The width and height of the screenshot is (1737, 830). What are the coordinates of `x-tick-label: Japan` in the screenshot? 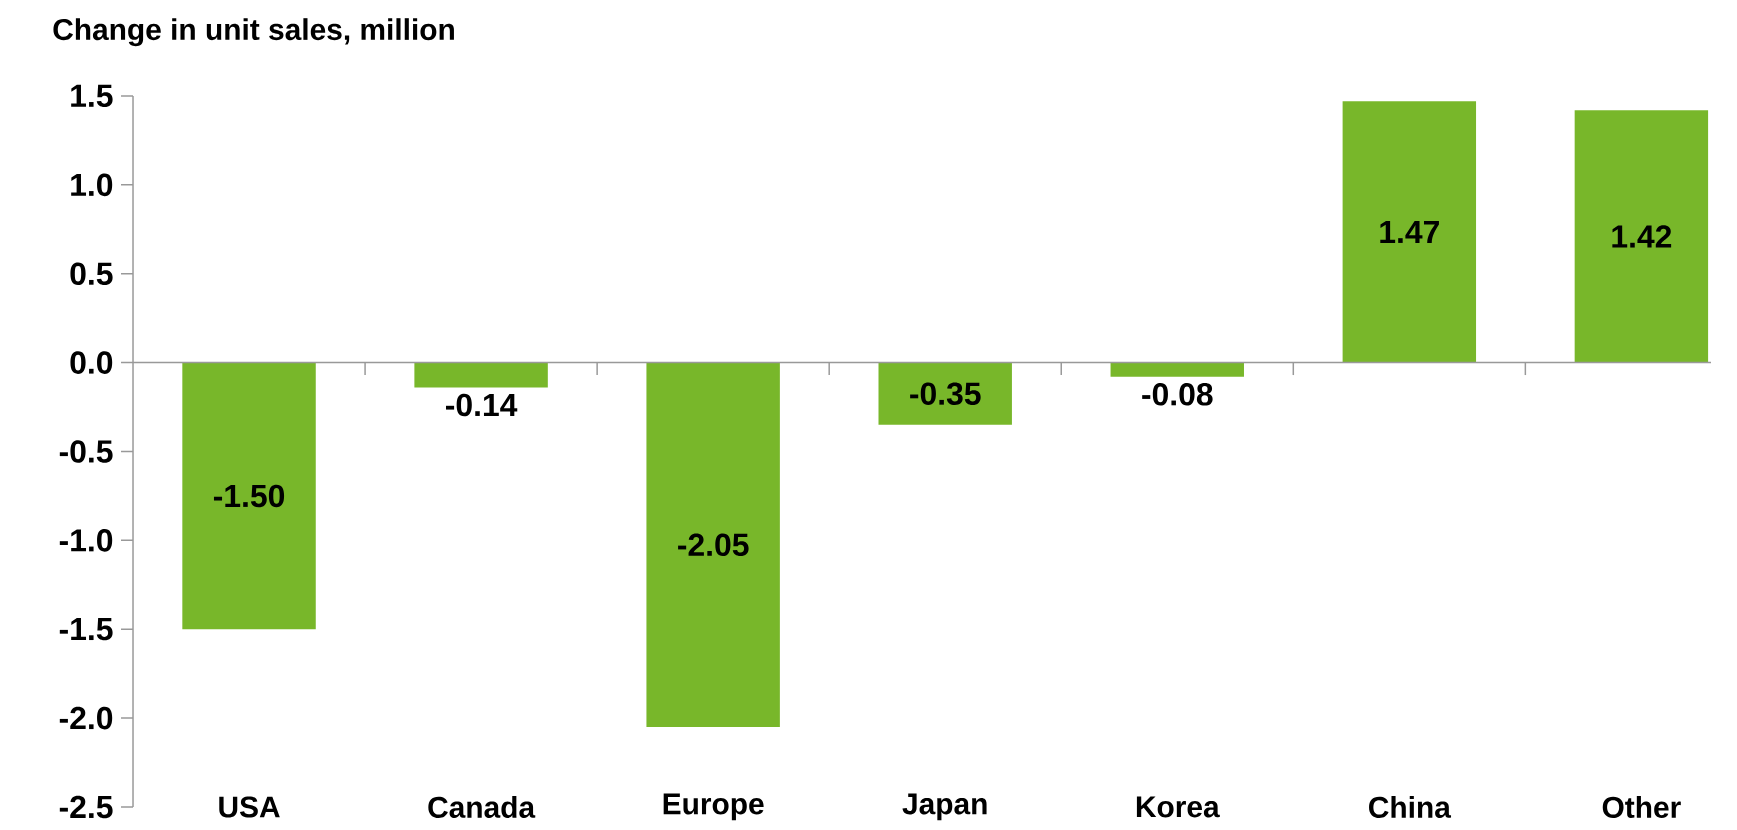 It's located at (944, 807).